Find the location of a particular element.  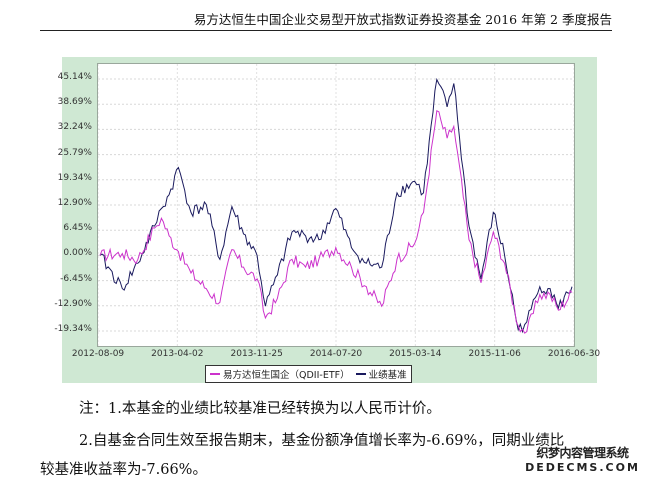

x-tick-label: 2016-06-30 is located at coordinates (574, 354).